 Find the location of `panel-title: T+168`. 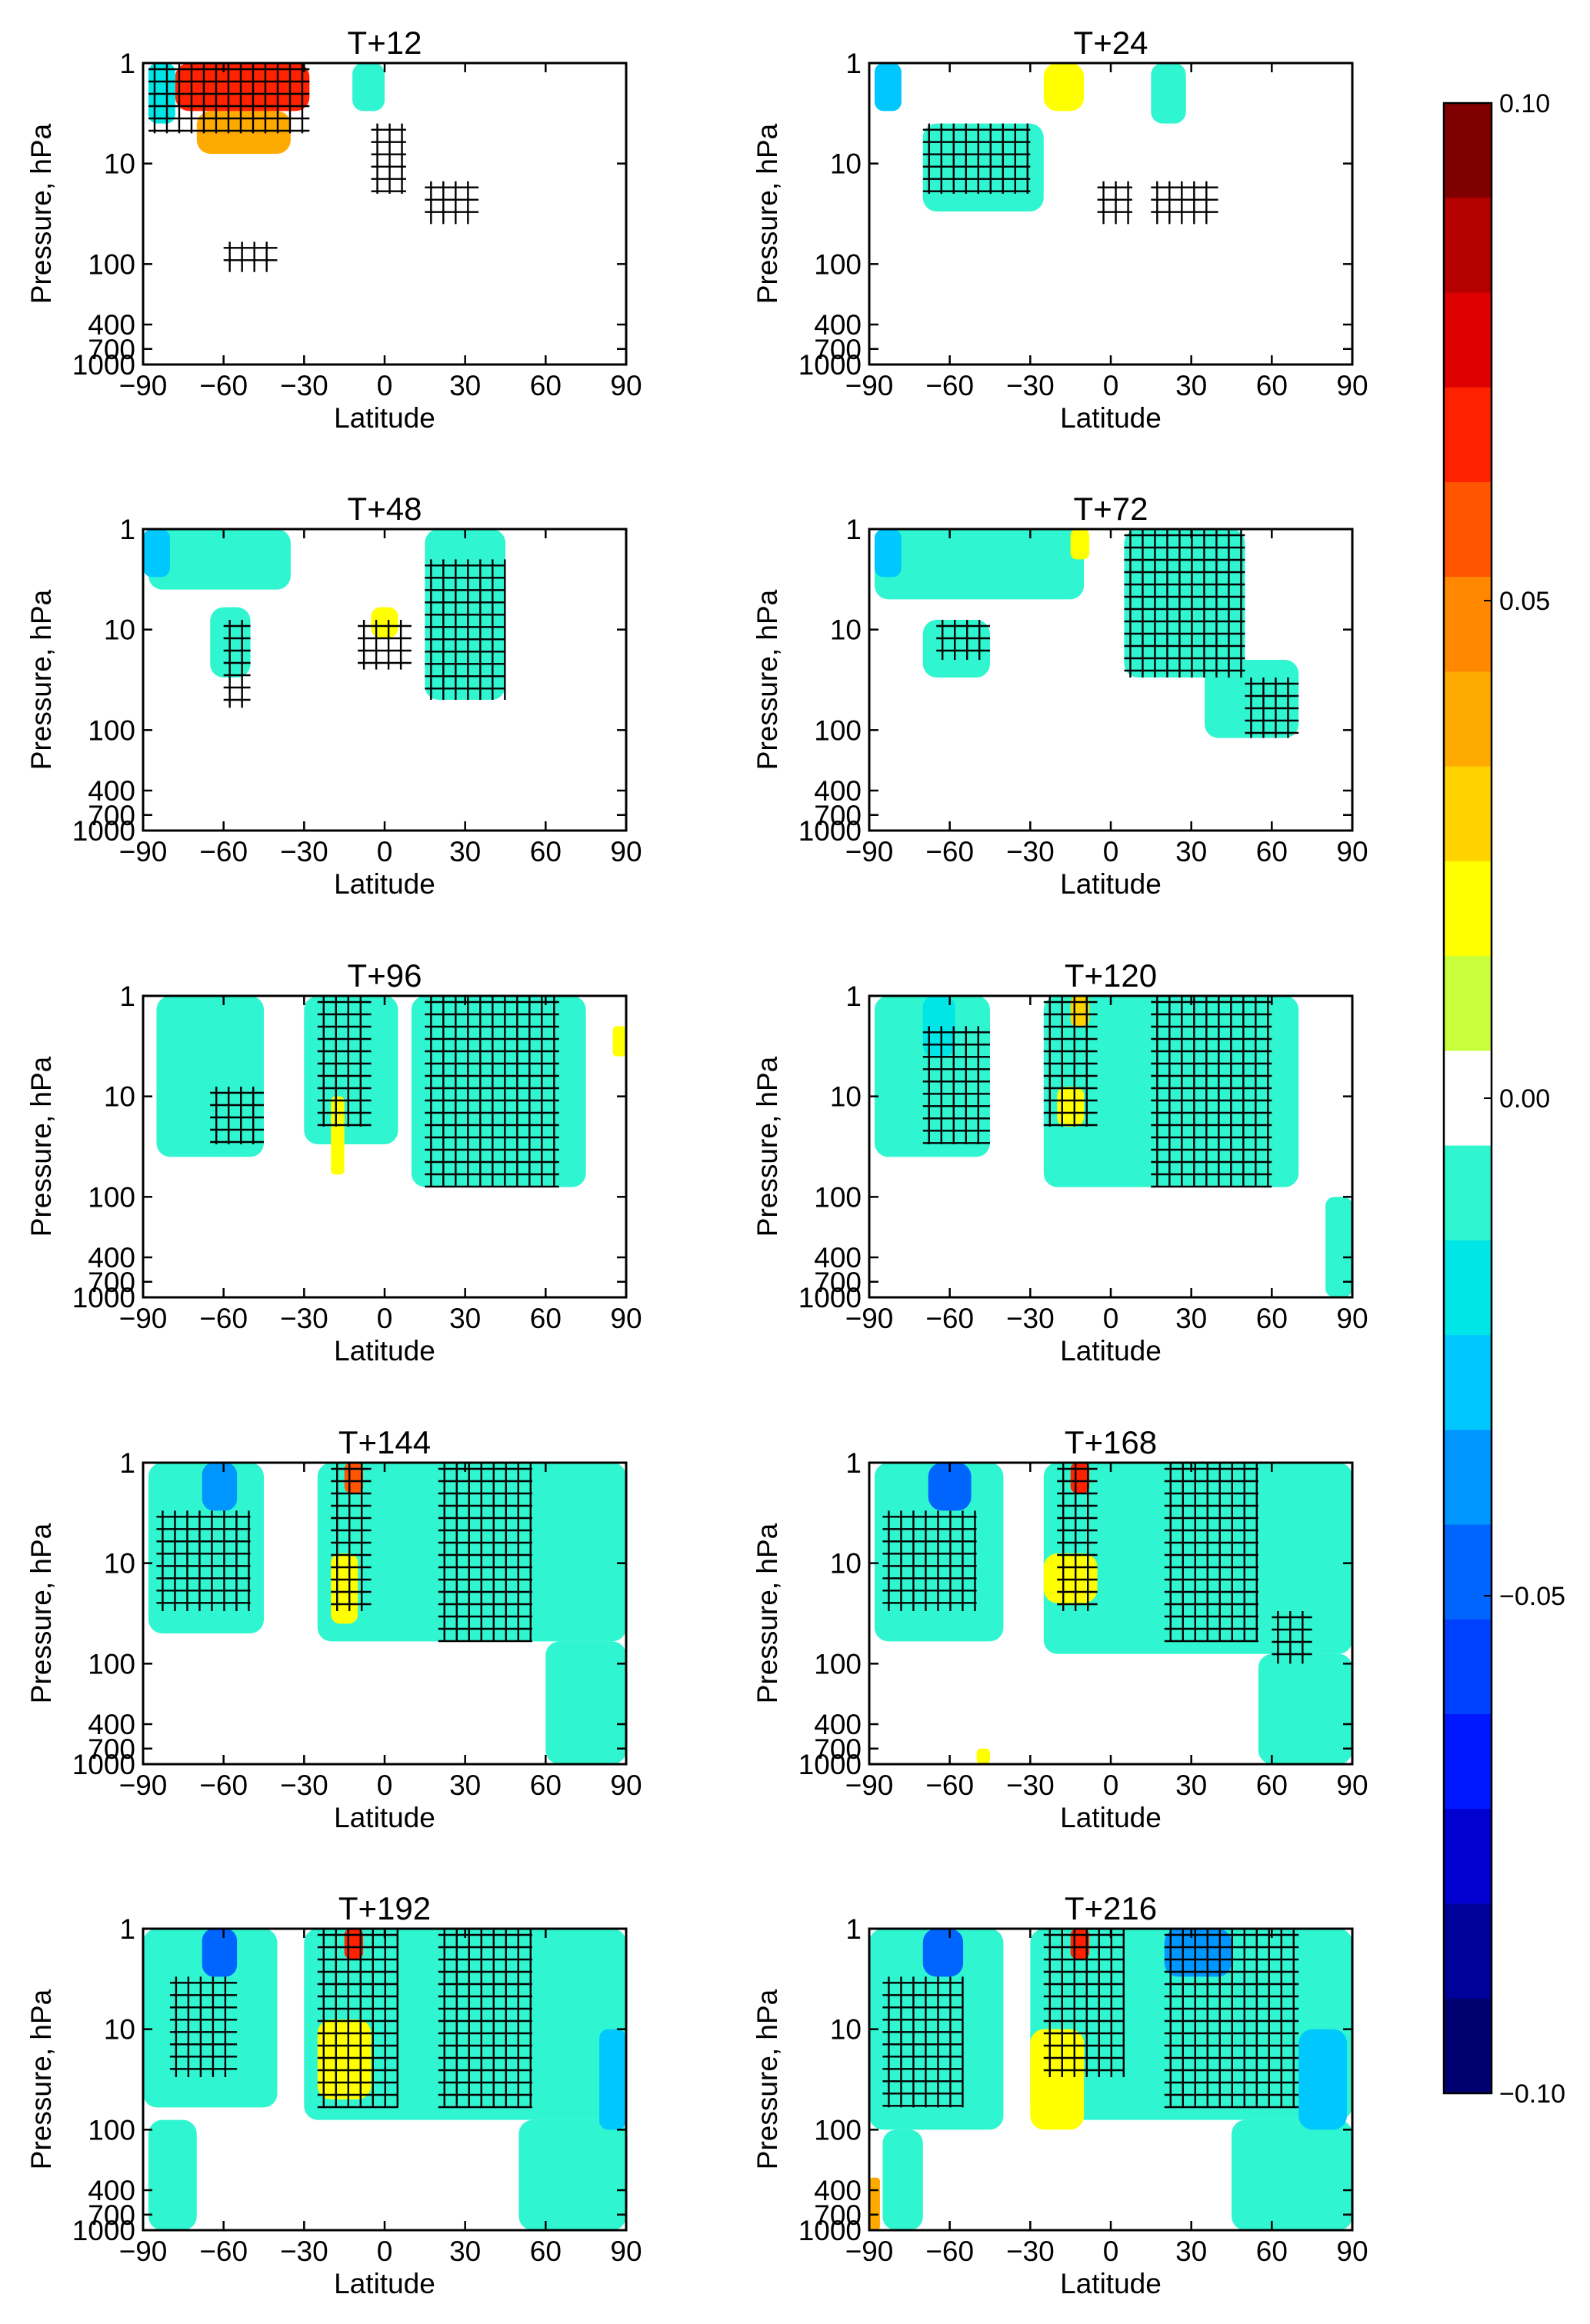

panel-title: T+168 is located at coordinates (1111, 1442).